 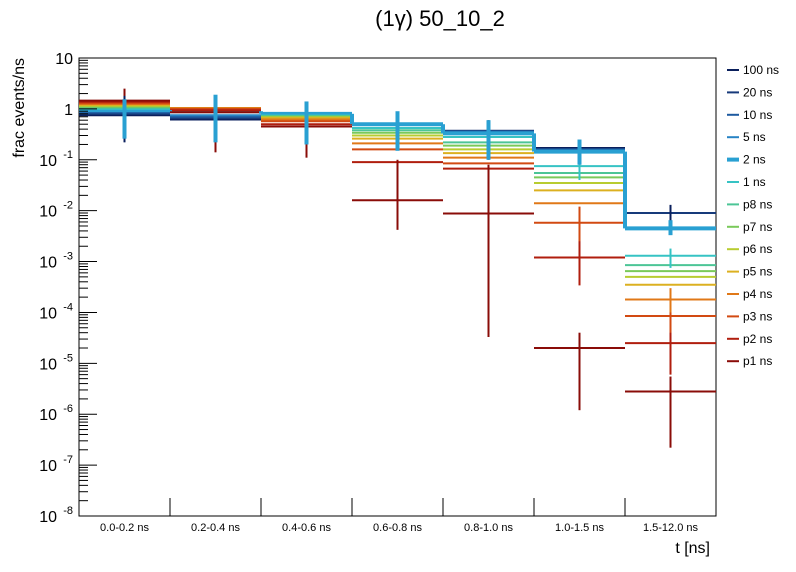 What do you see at coordinates (68, 257) in the screenshot?
I see `y-tick-exponent: -3` at bounding box center [68, 257].